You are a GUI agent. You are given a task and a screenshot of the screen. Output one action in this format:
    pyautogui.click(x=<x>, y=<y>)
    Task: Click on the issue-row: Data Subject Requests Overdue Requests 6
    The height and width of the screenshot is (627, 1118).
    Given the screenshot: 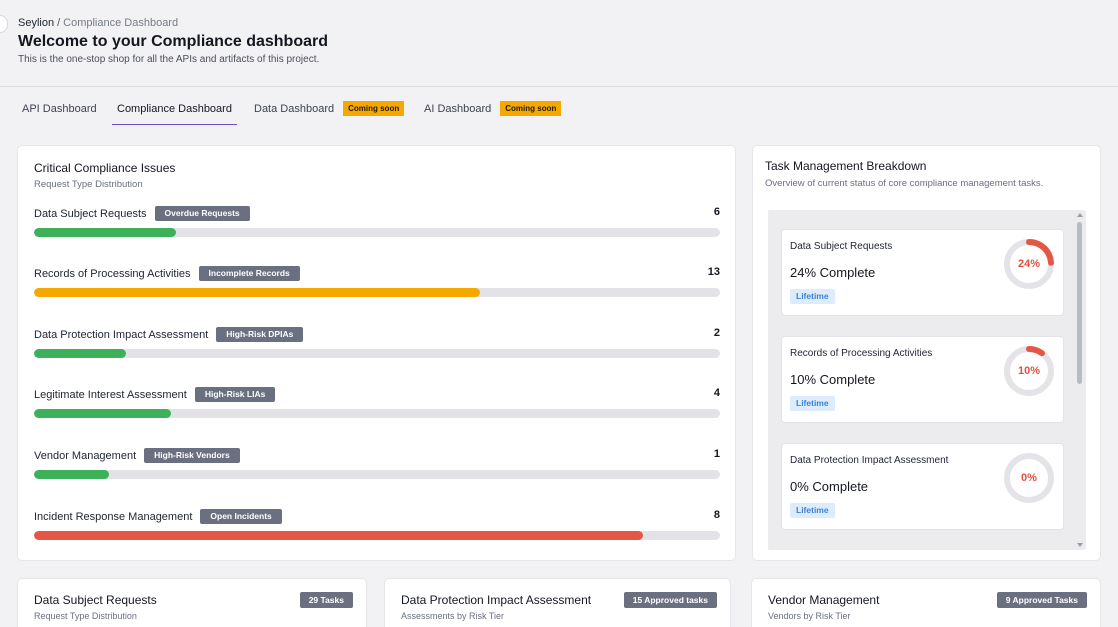 What is the action you would take?
    pyautogui.click(x=377, y=221)
    